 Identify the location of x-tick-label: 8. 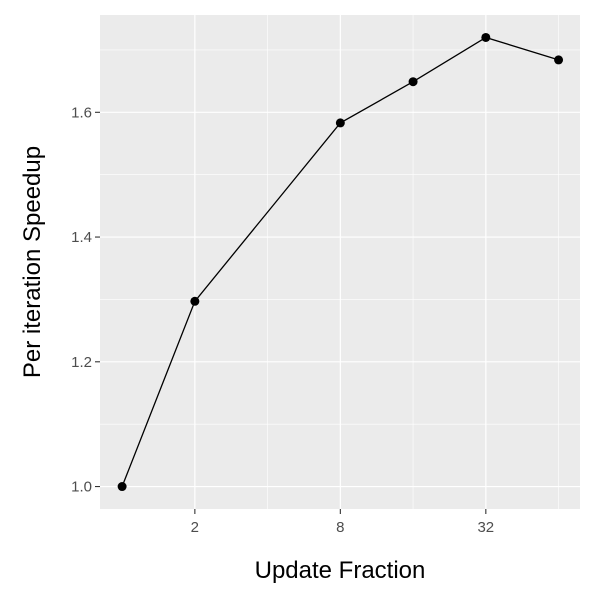
(340, 527).